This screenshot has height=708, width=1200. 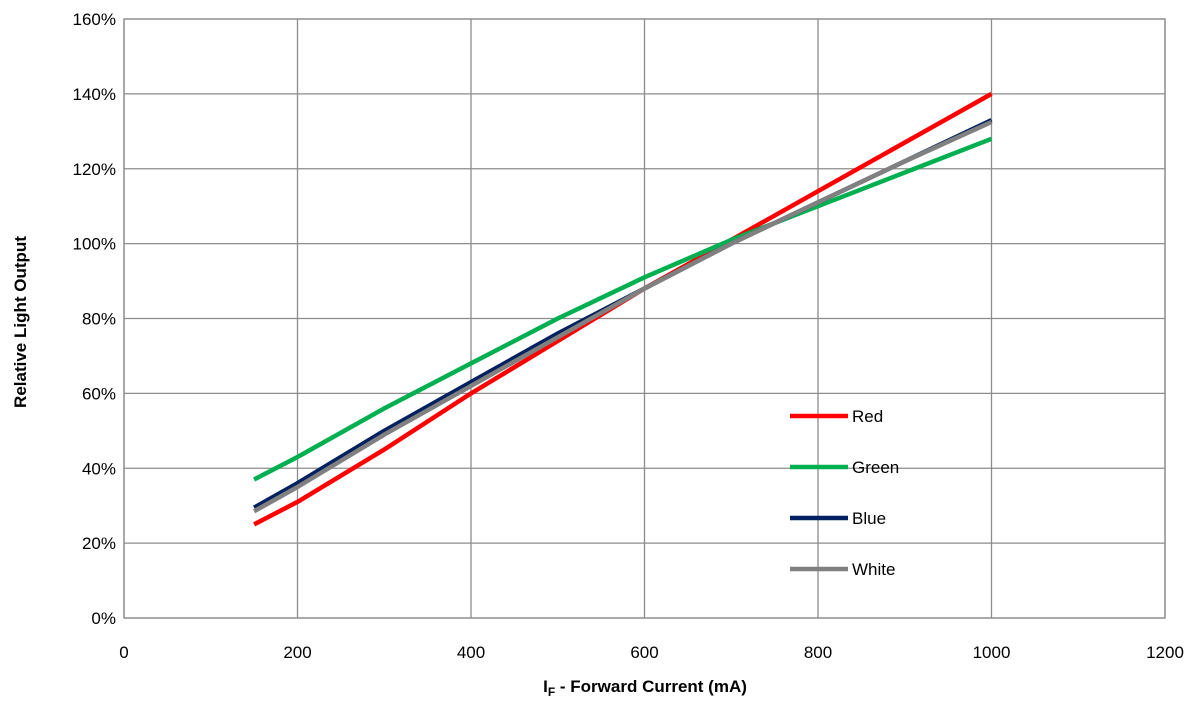 I want to click on y-tick-label: 60%, so click(x=99, y=393).